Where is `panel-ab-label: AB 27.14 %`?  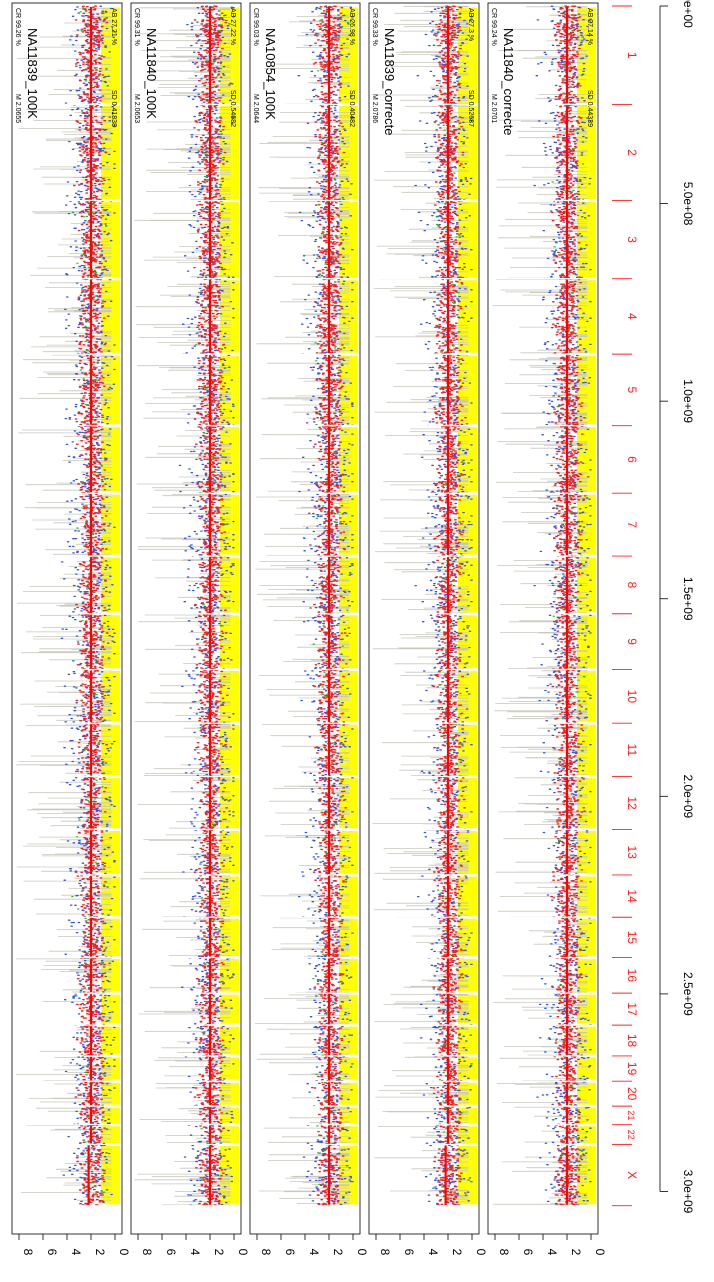
panel-ab-label: AB 27.14 % is located at coordinates (589, 26).